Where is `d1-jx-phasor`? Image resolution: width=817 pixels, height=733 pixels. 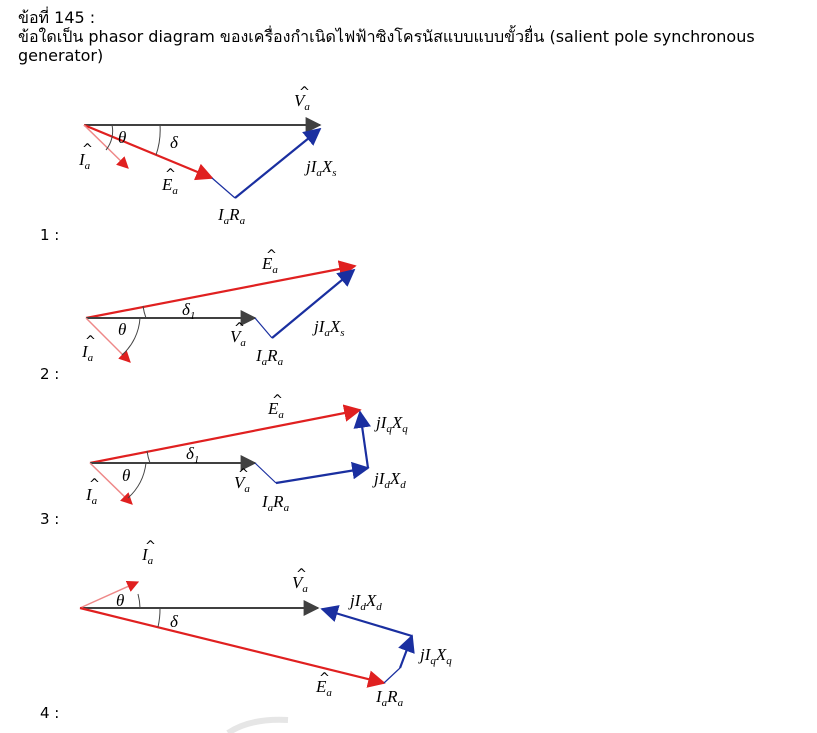
d1-jx-phasor is located at coordinates (278, 163).